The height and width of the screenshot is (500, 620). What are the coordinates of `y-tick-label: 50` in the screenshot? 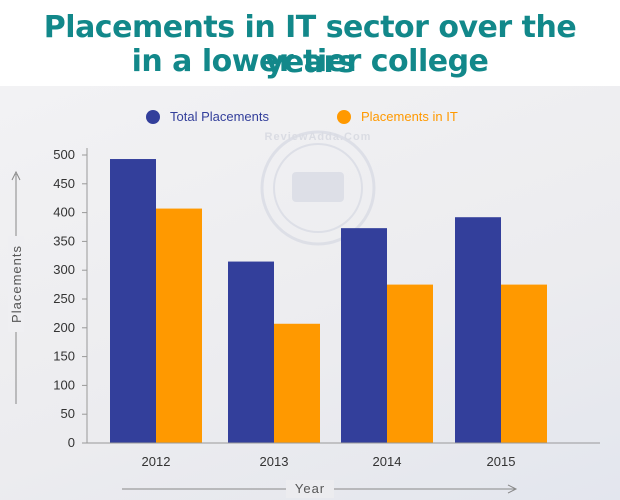 It's located at (68, 413).